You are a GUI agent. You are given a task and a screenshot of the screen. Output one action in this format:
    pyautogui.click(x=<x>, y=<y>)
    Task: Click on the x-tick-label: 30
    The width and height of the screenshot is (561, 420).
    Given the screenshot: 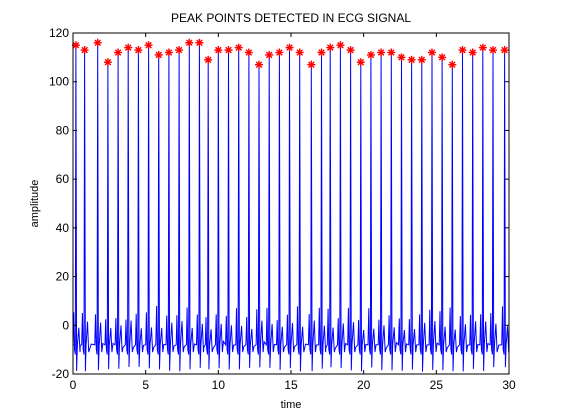 What is the action you would take?
    pyautogui.click(x=509, y=385)
    